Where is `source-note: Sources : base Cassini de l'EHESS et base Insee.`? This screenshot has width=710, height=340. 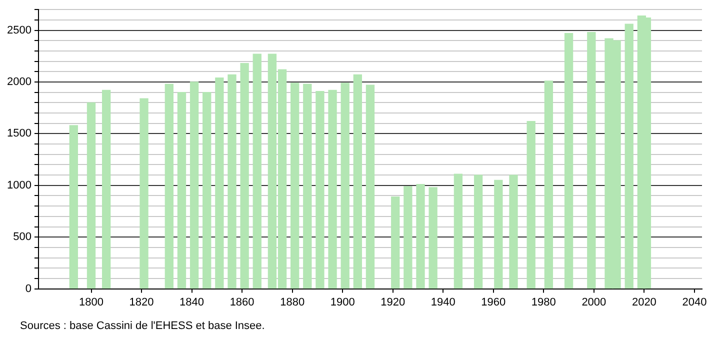
source-note: Sources : base Cassini de l'EHESS et base Insee. is located at coordinates (142, 326).